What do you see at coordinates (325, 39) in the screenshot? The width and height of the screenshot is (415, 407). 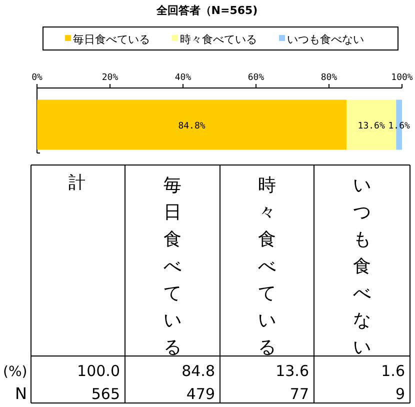 I see `legend-label: いつも食べない` at bounding box center [325, 39].